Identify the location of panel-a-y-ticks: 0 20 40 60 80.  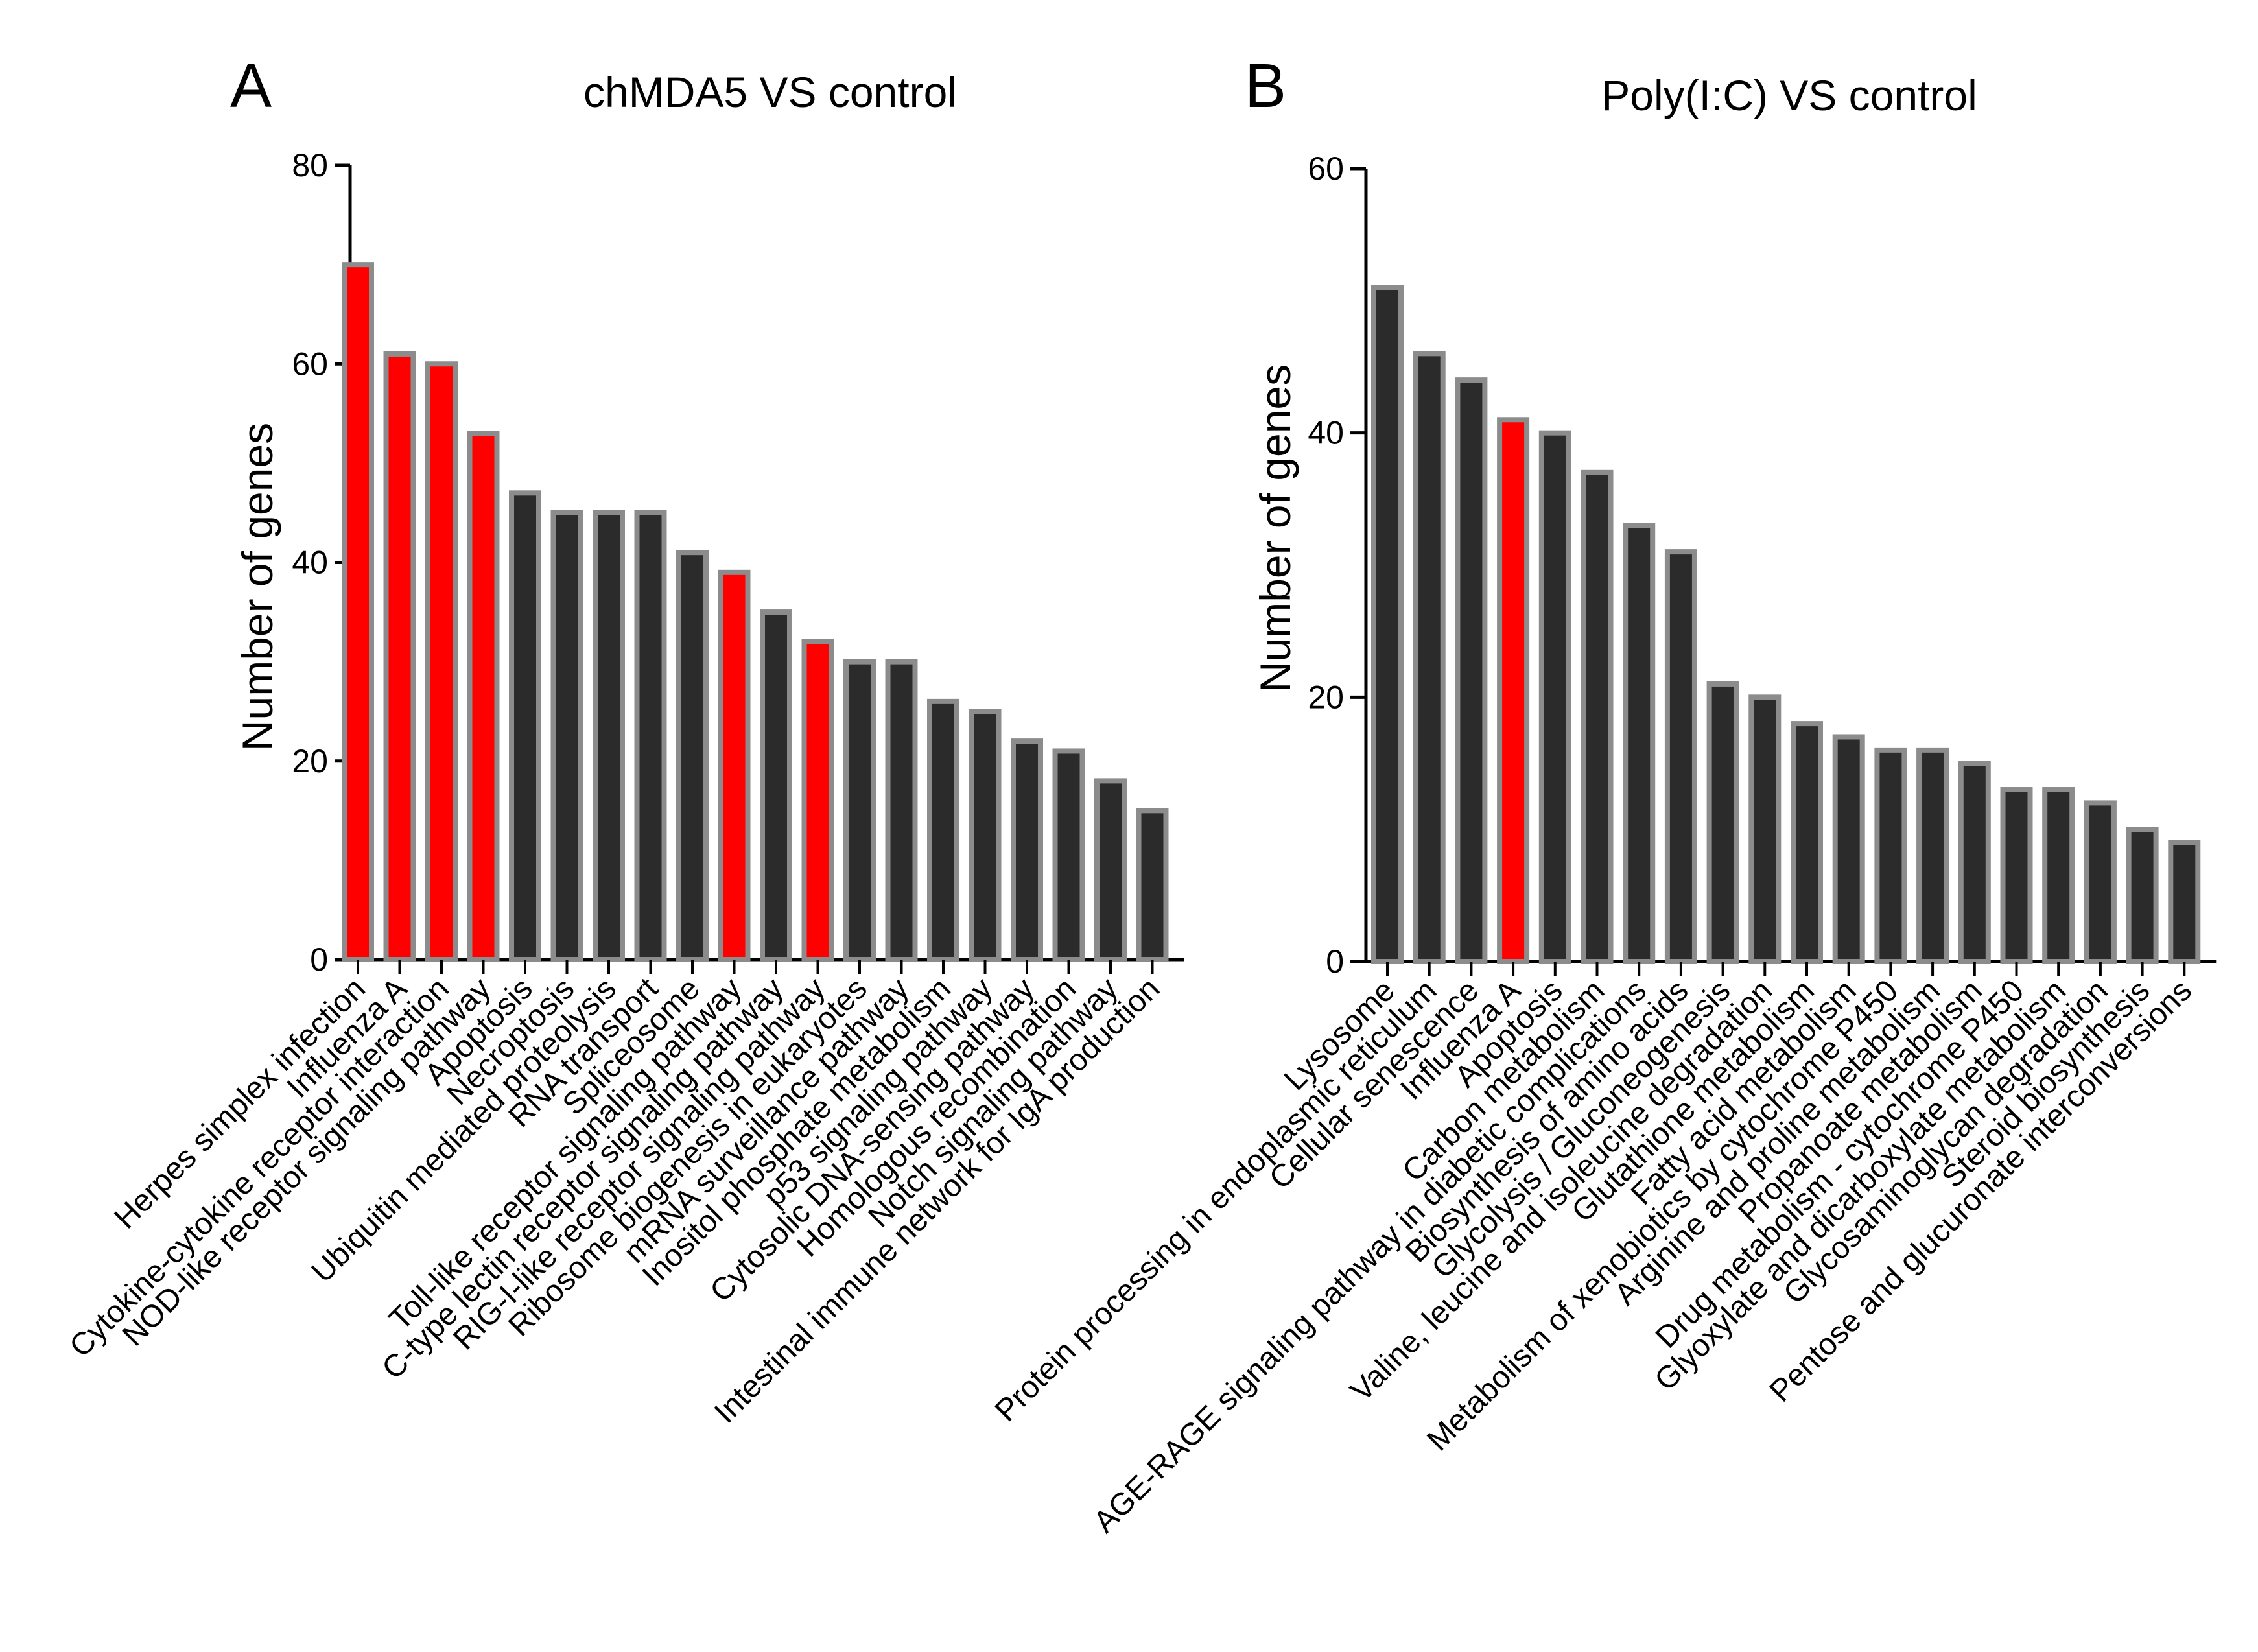
(321, 563).